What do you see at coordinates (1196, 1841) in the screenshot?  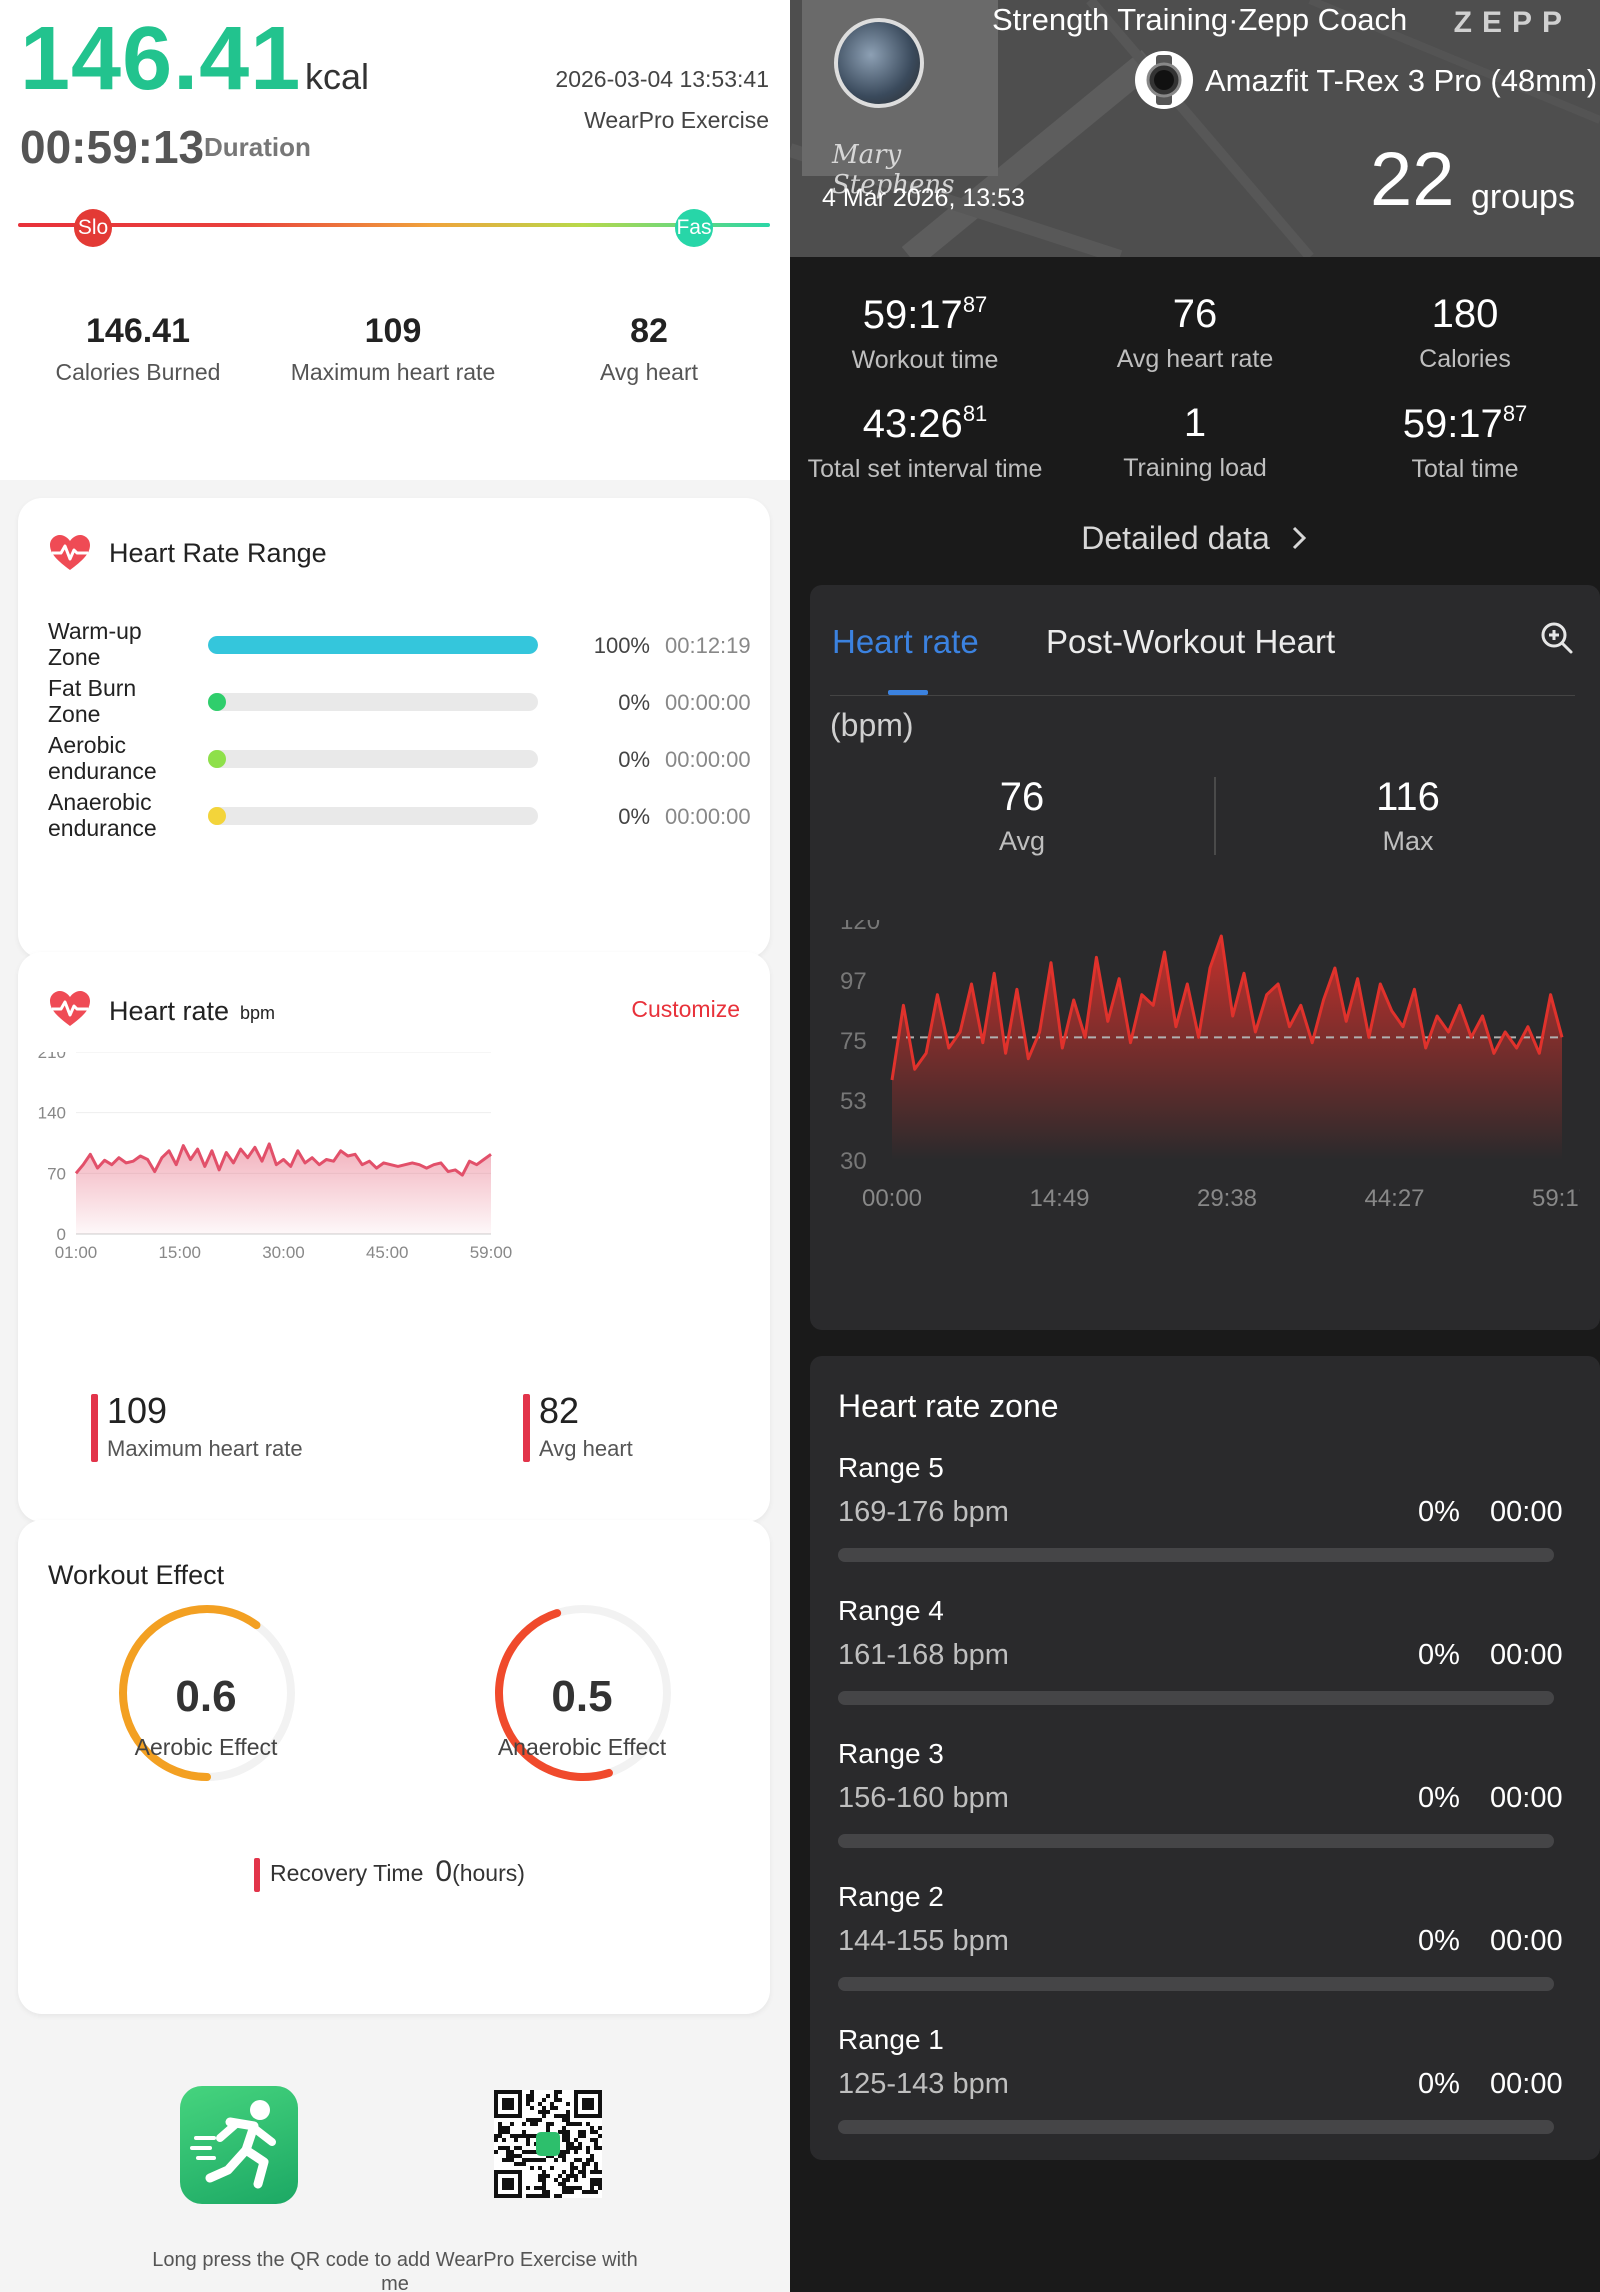 I see `zone-progress-track` at bounding box center [1196, 1841].